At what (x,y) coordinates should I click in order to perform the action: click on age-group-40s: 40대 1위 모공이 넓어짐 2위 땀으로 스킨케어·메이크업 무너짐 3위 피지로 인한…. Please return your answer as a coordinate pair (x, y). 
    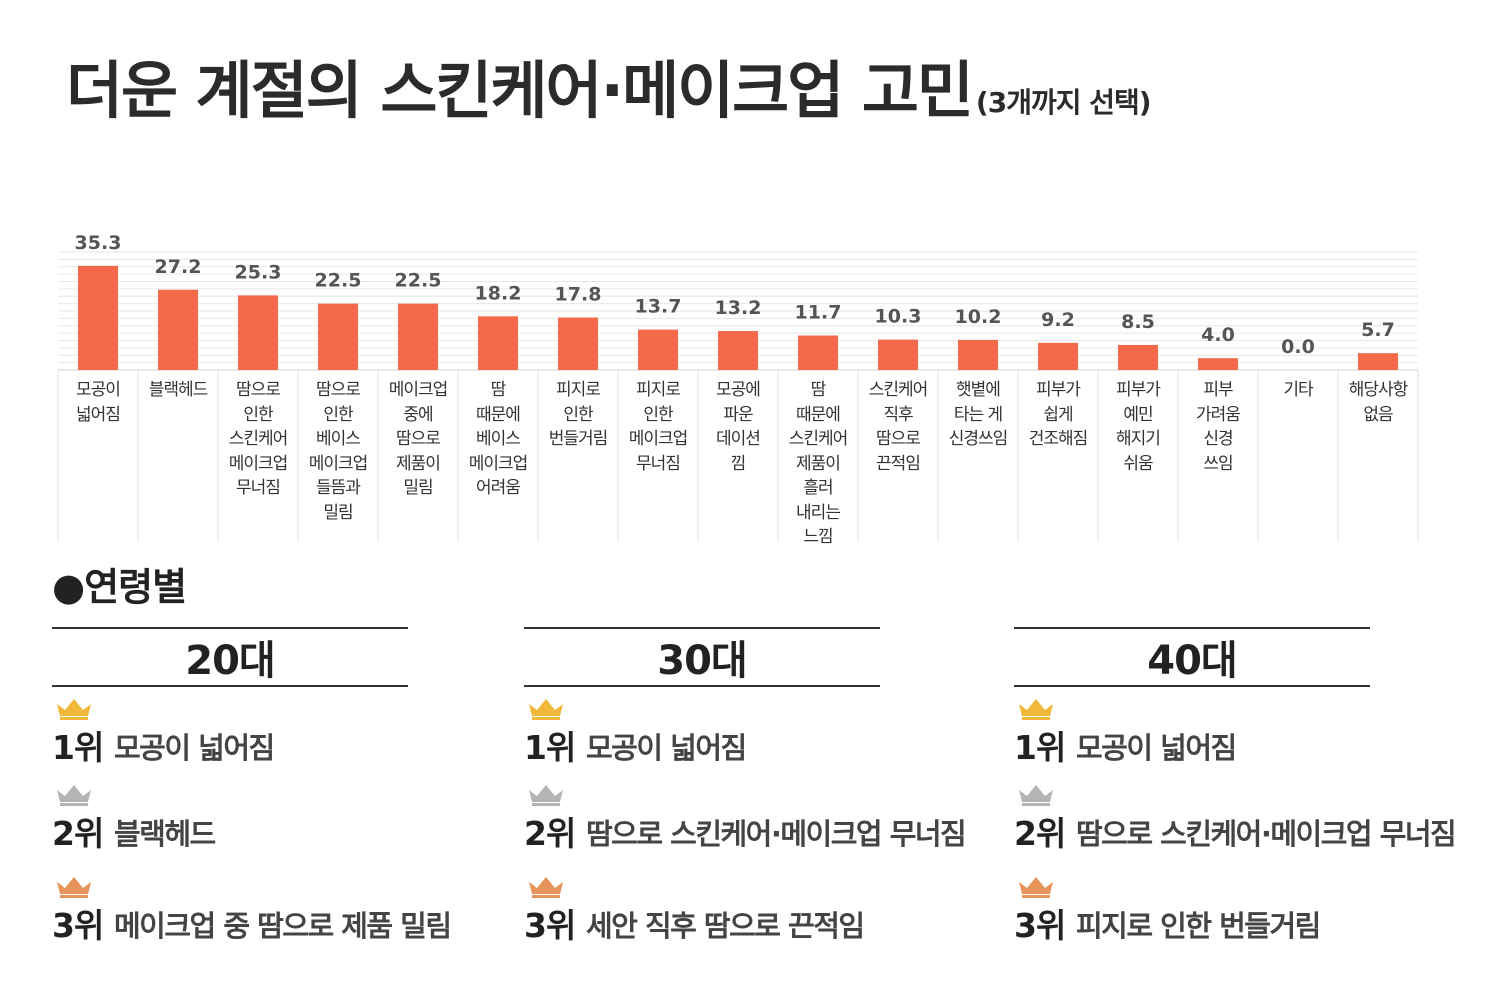
    Looking at the image, I should click on (1235, 786).